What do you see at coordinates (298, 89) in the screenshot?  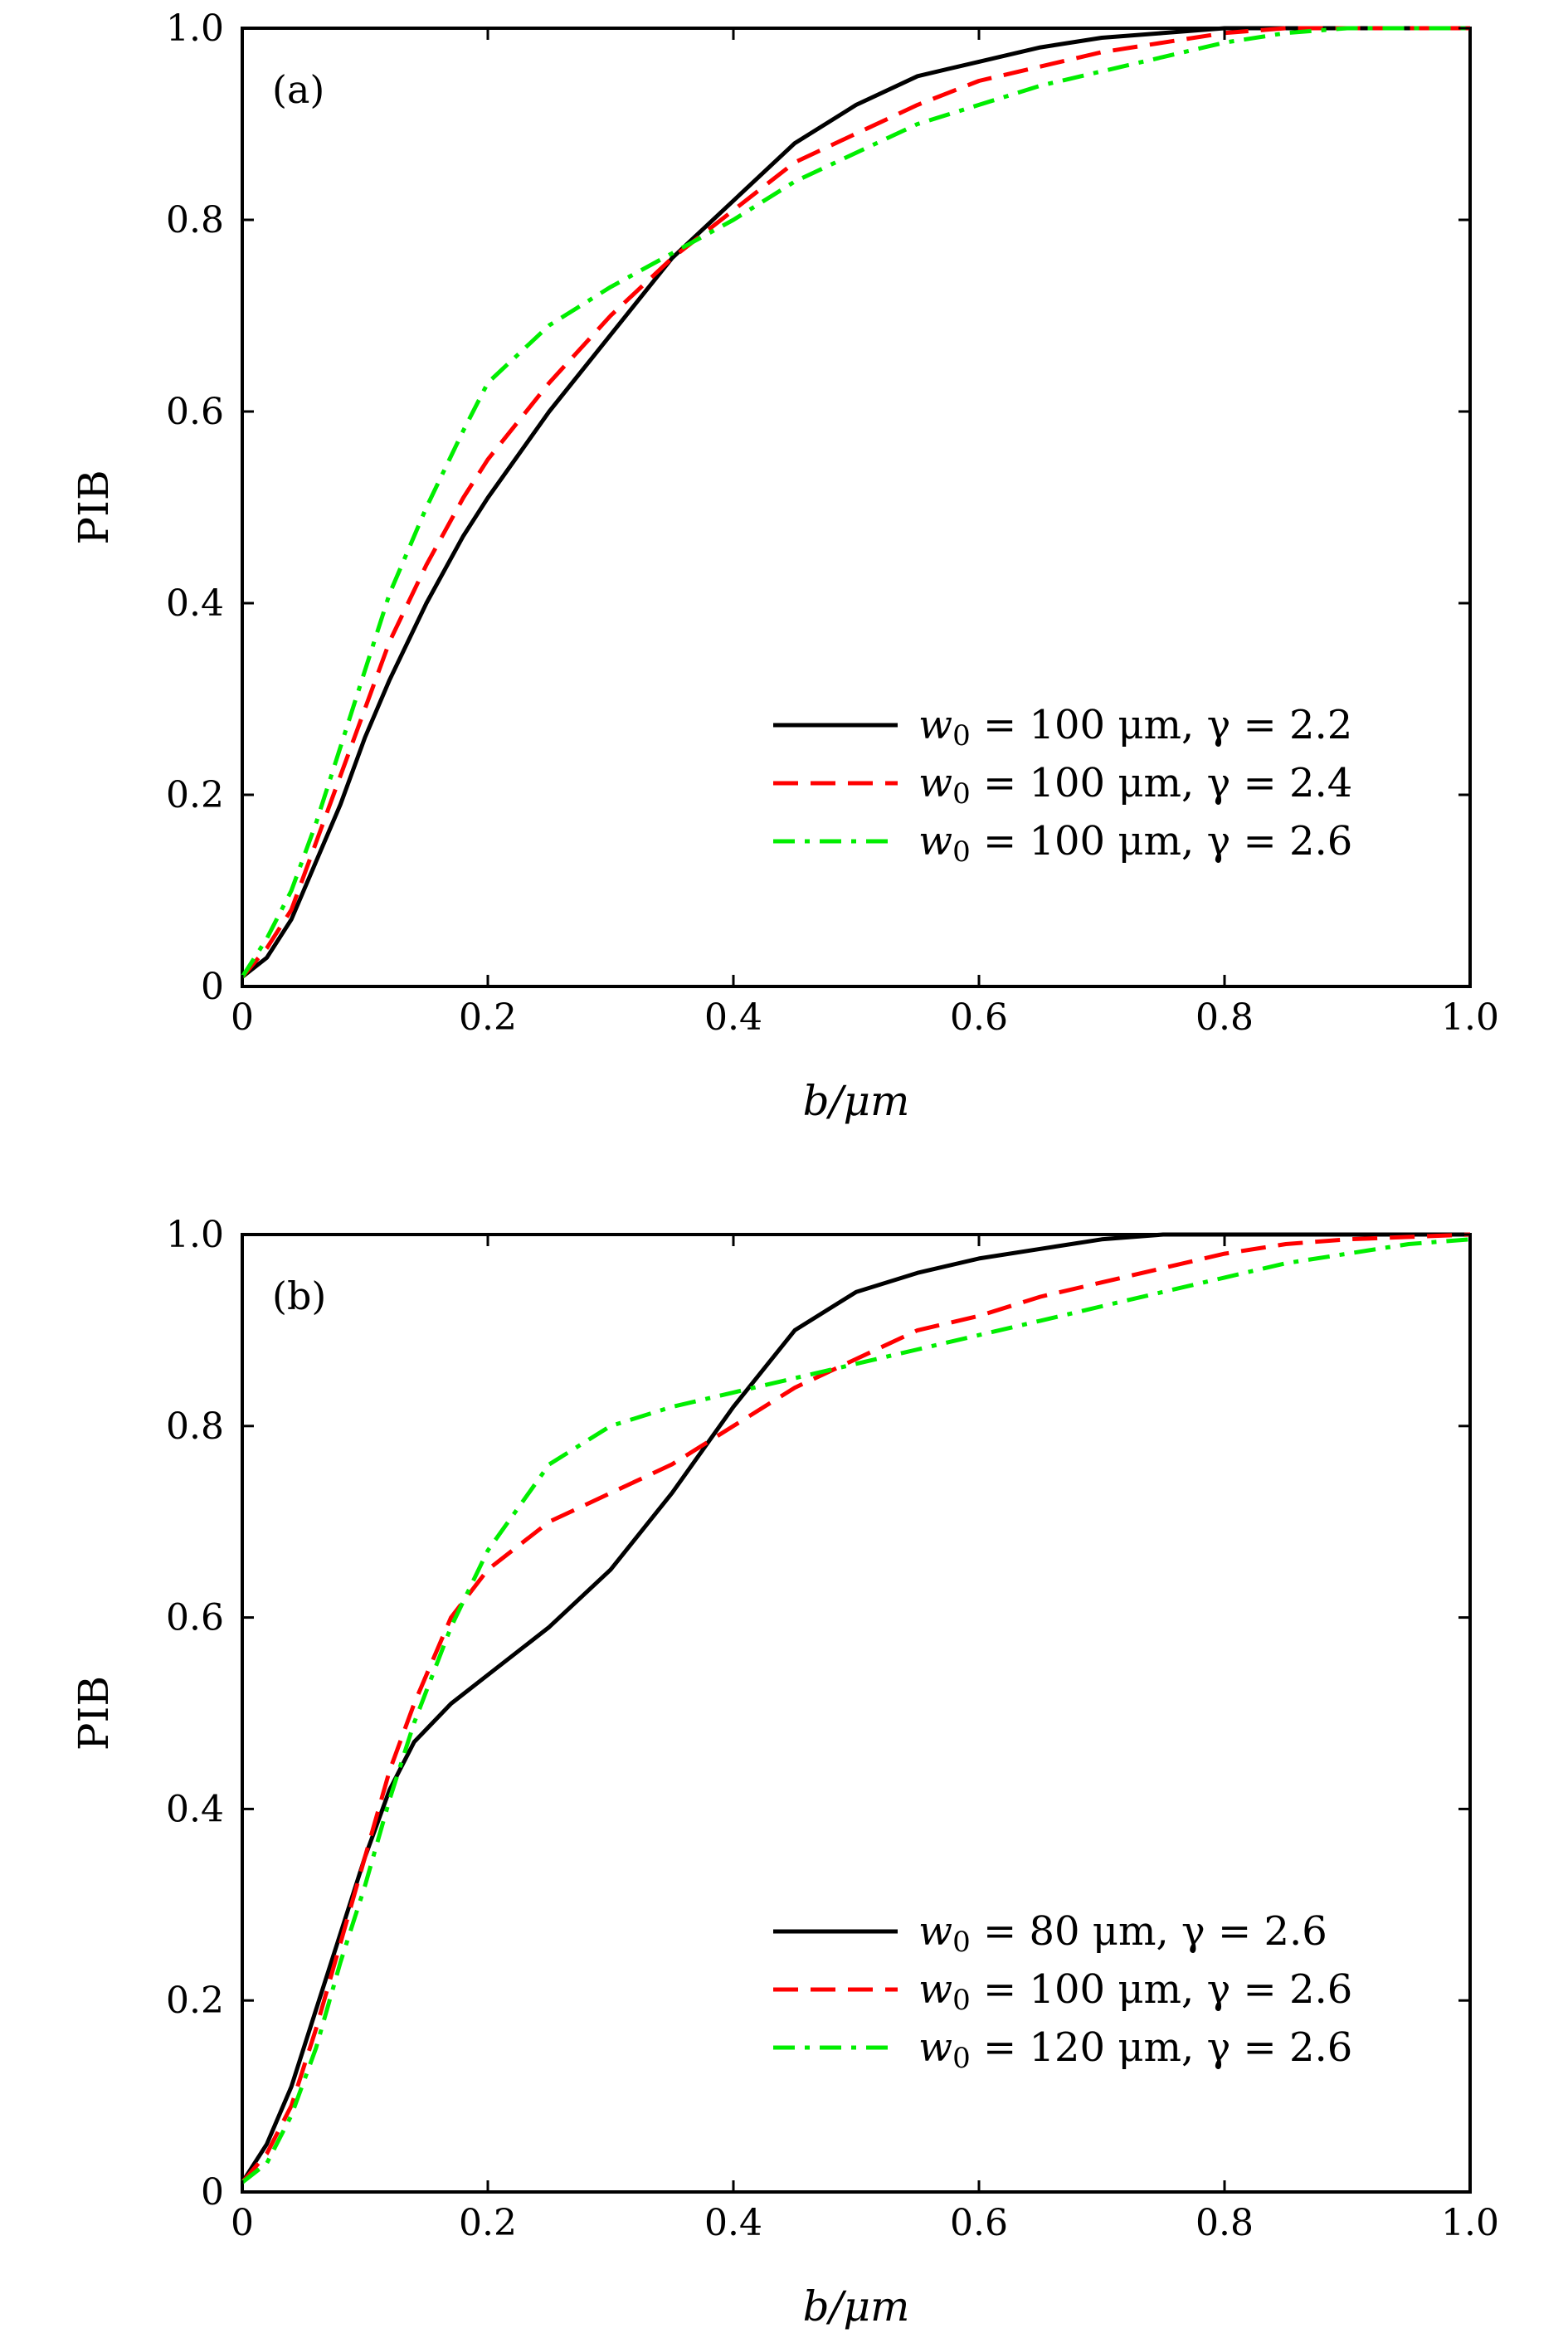 I see `panel-label: (a)` at bounding box center [298, 89].